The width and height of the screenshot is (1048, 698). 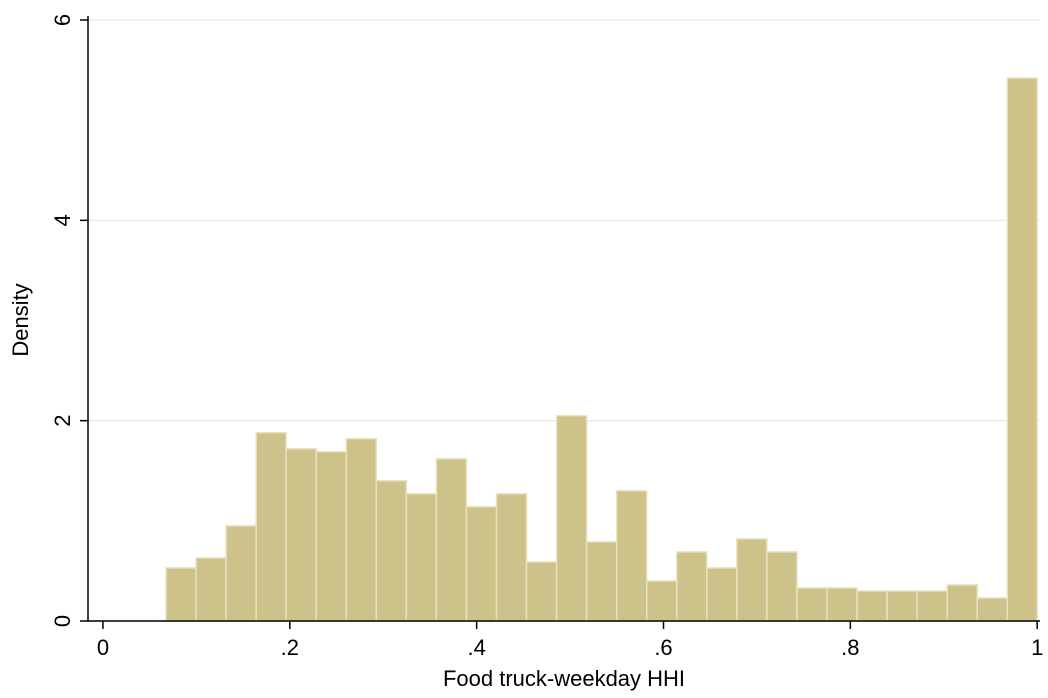 I want to click on x-axis-label: Food truck-weekday HHI, so click(x=564, y=678).